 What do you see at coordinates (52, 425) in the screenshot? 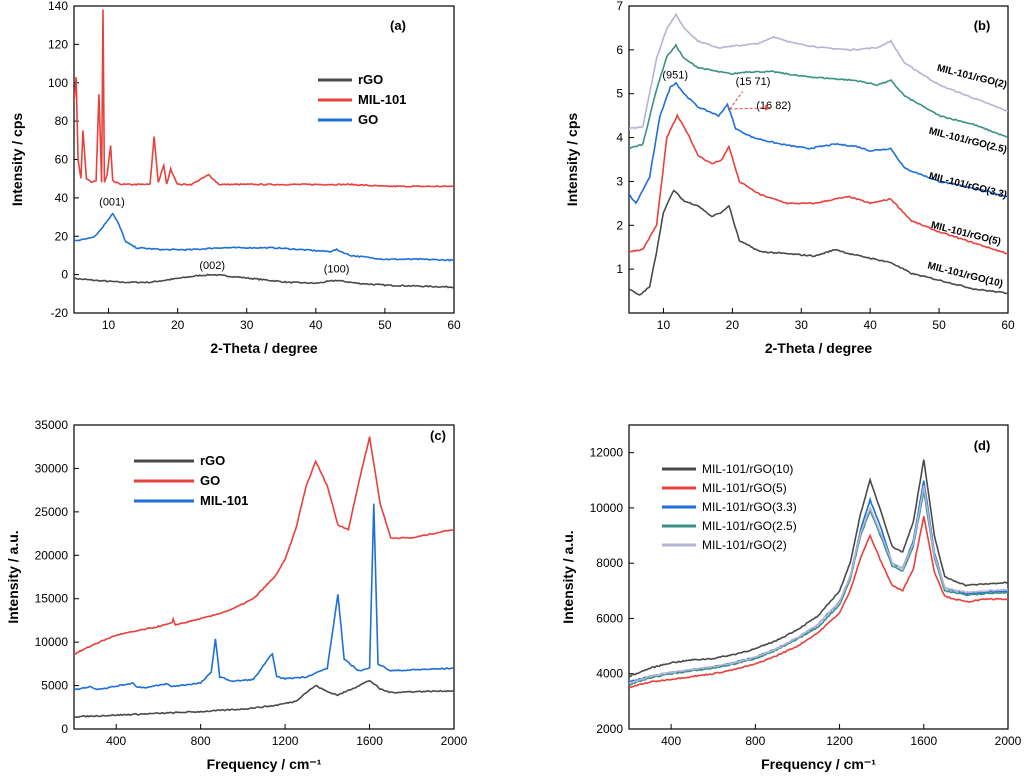
I see `y-tick-label: 35000` at bounding box center [52, 425].